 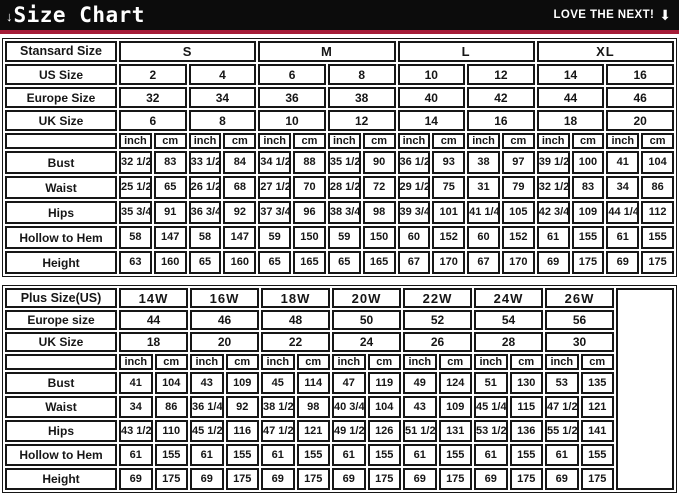 I want to click on measure-value-cell: 35 3/4, so click(x=135, y=212).